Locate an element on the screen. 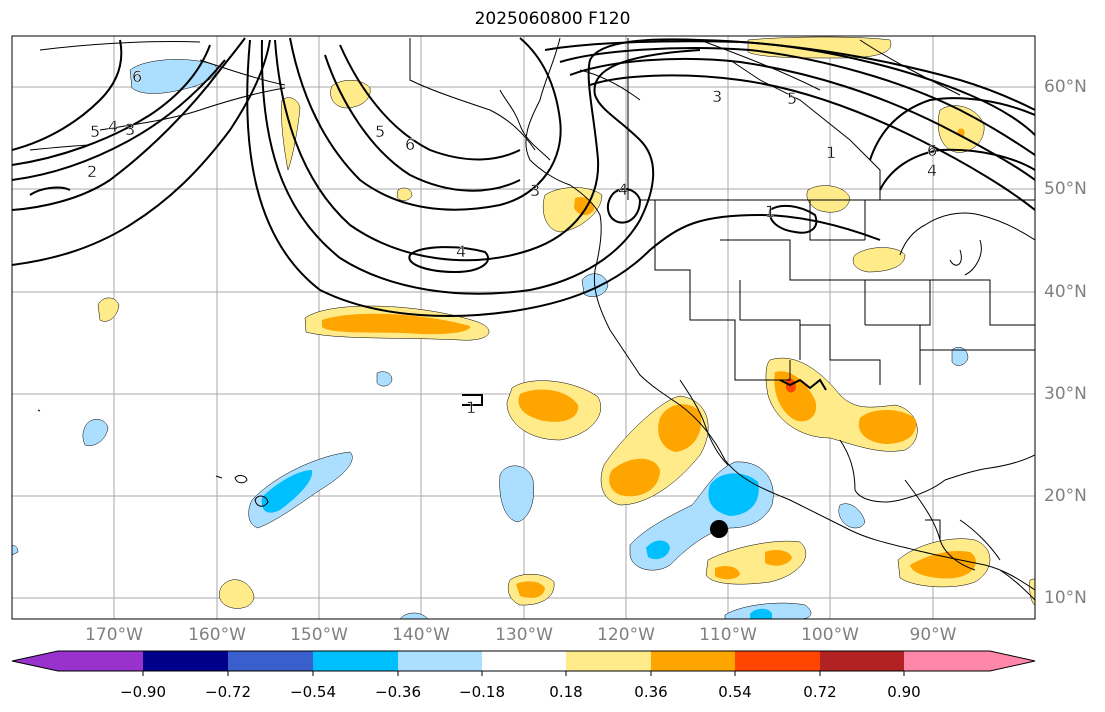 This screenshot has height=712, width=1105. lat-label: 20°N is located at coordinates (1065, 496).